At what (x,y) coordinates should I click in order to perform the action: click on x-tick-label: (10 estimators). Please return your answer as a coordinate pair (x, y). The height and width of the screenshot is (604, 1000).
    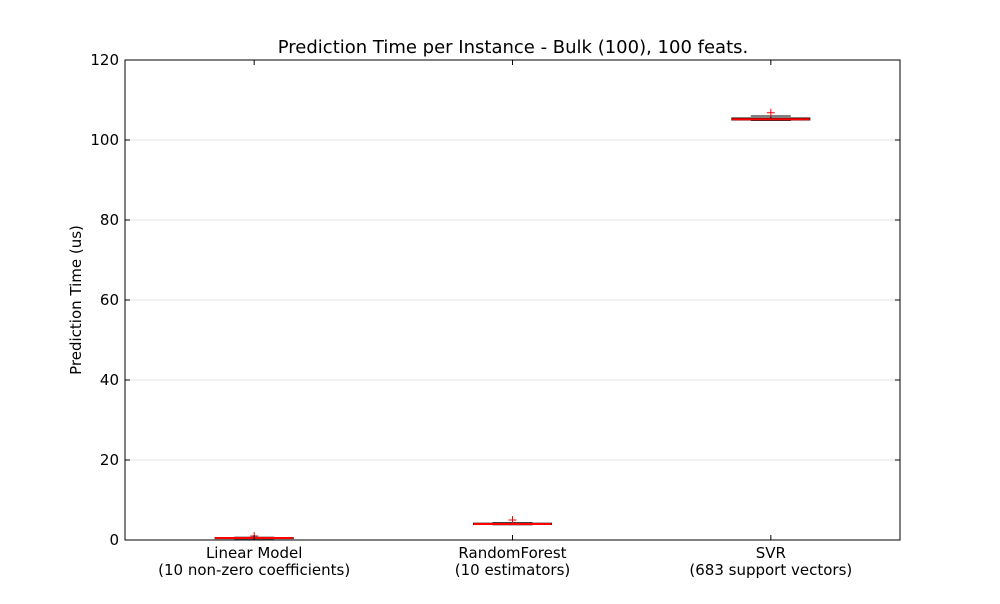
    Looking at the image, I should click on (513, 570).